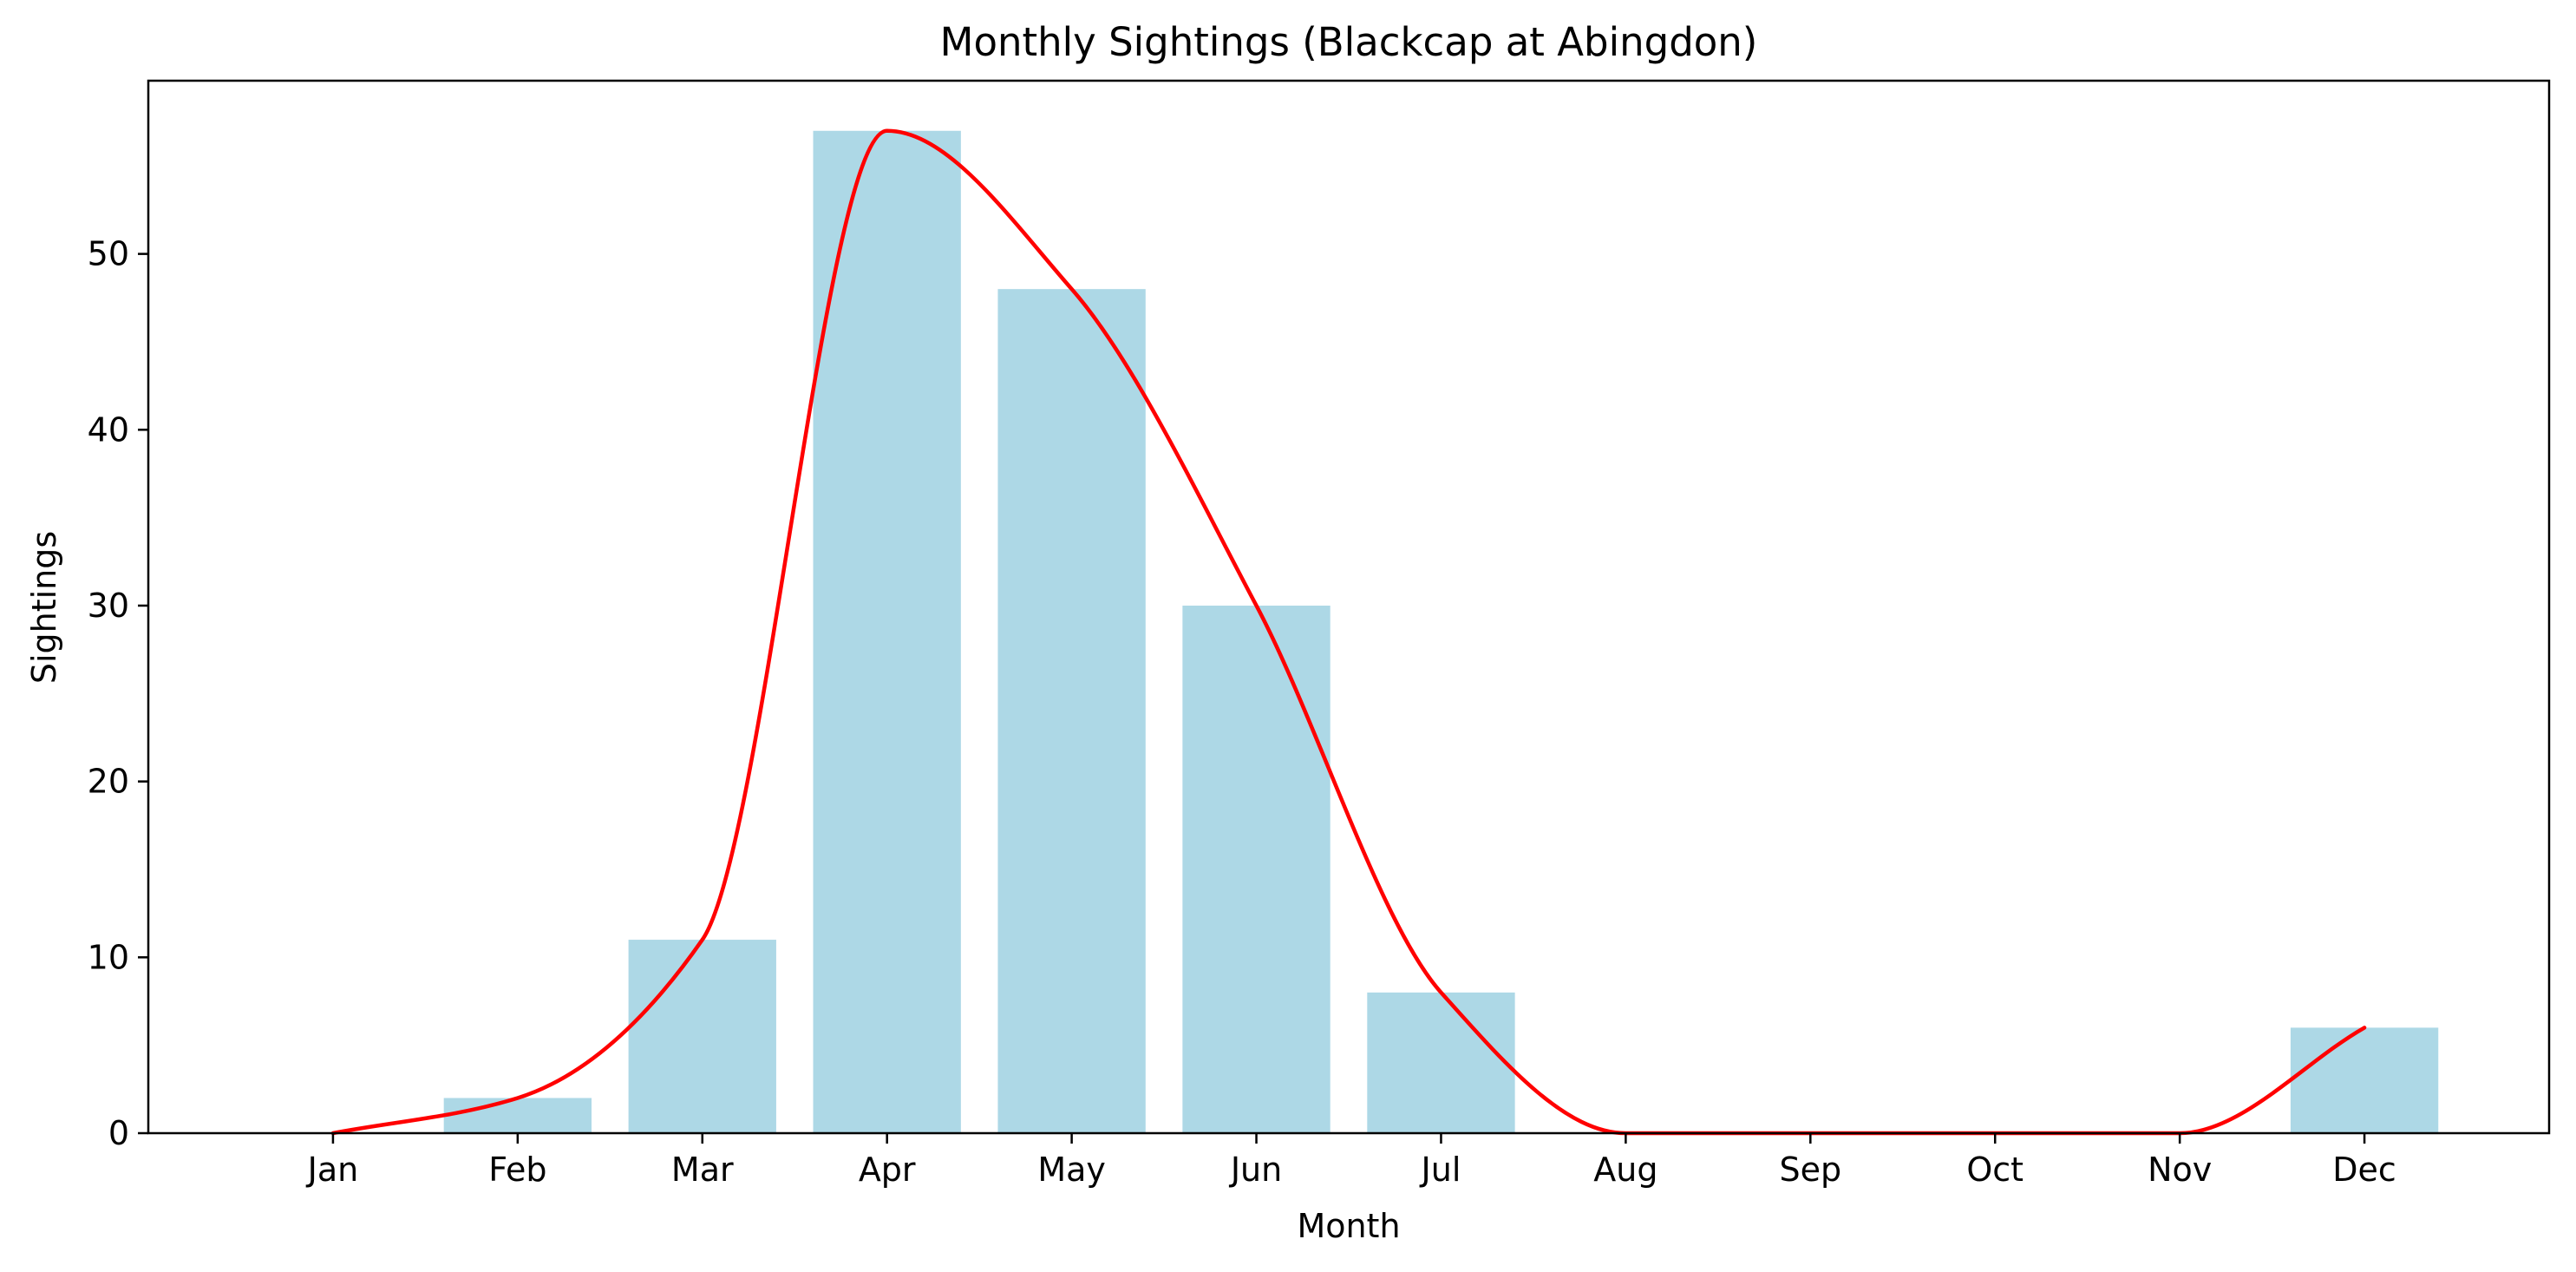 The width and height of the screenshot is (2576, 1272). What do you see at coordinates (517, 1170) in the screenshot?
I see `x-tick-label-feb: Feb` at bounding box center [517, 1170].